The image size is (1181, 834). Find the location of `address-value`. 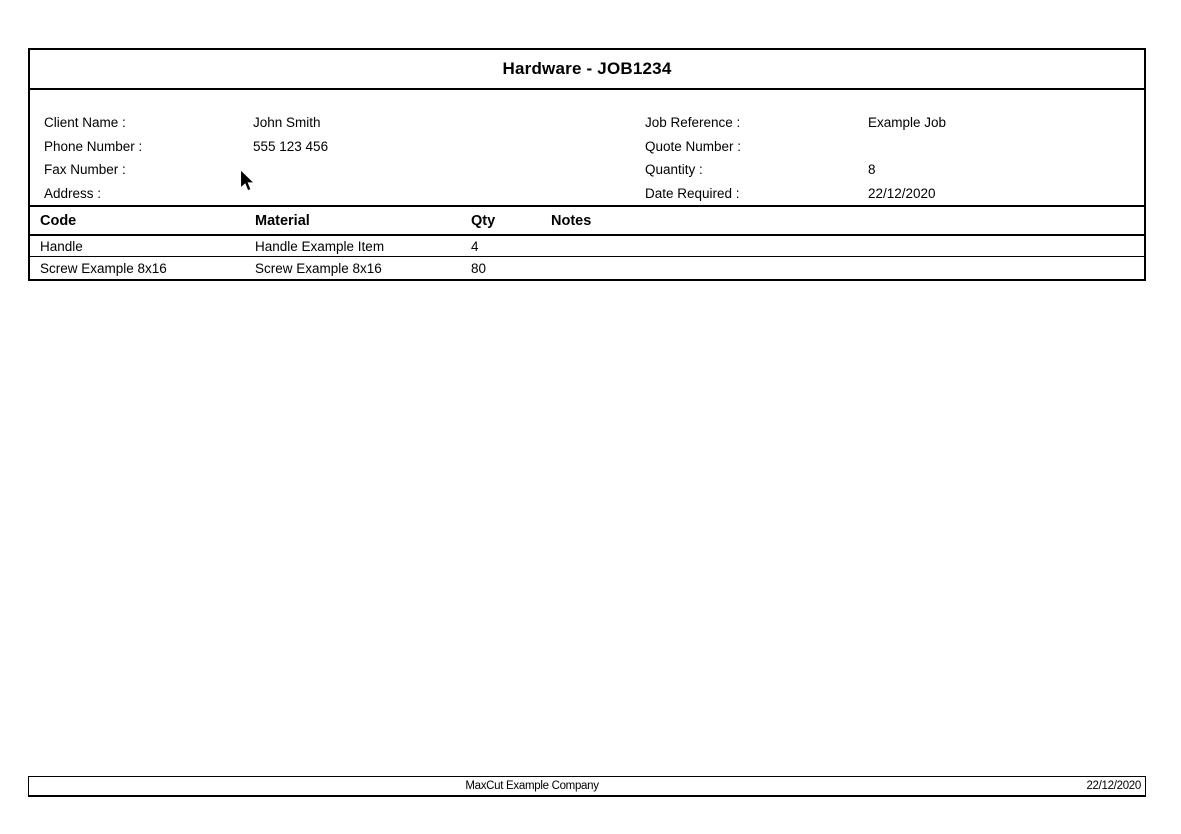

address-value is located at coordinates (449, 194).